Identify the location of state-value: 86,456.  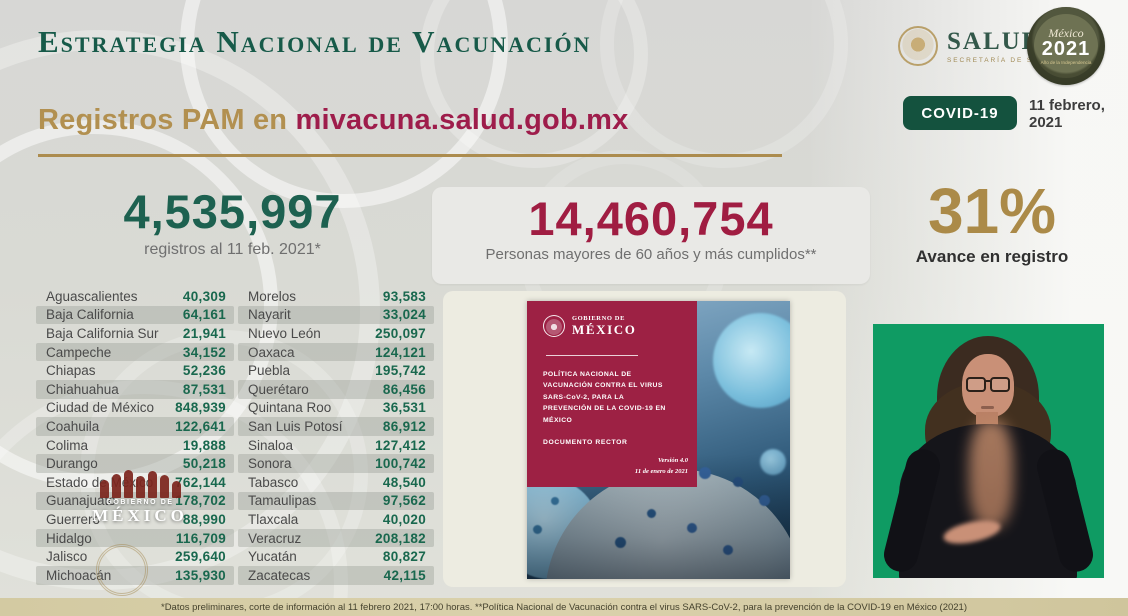
(404, 389).